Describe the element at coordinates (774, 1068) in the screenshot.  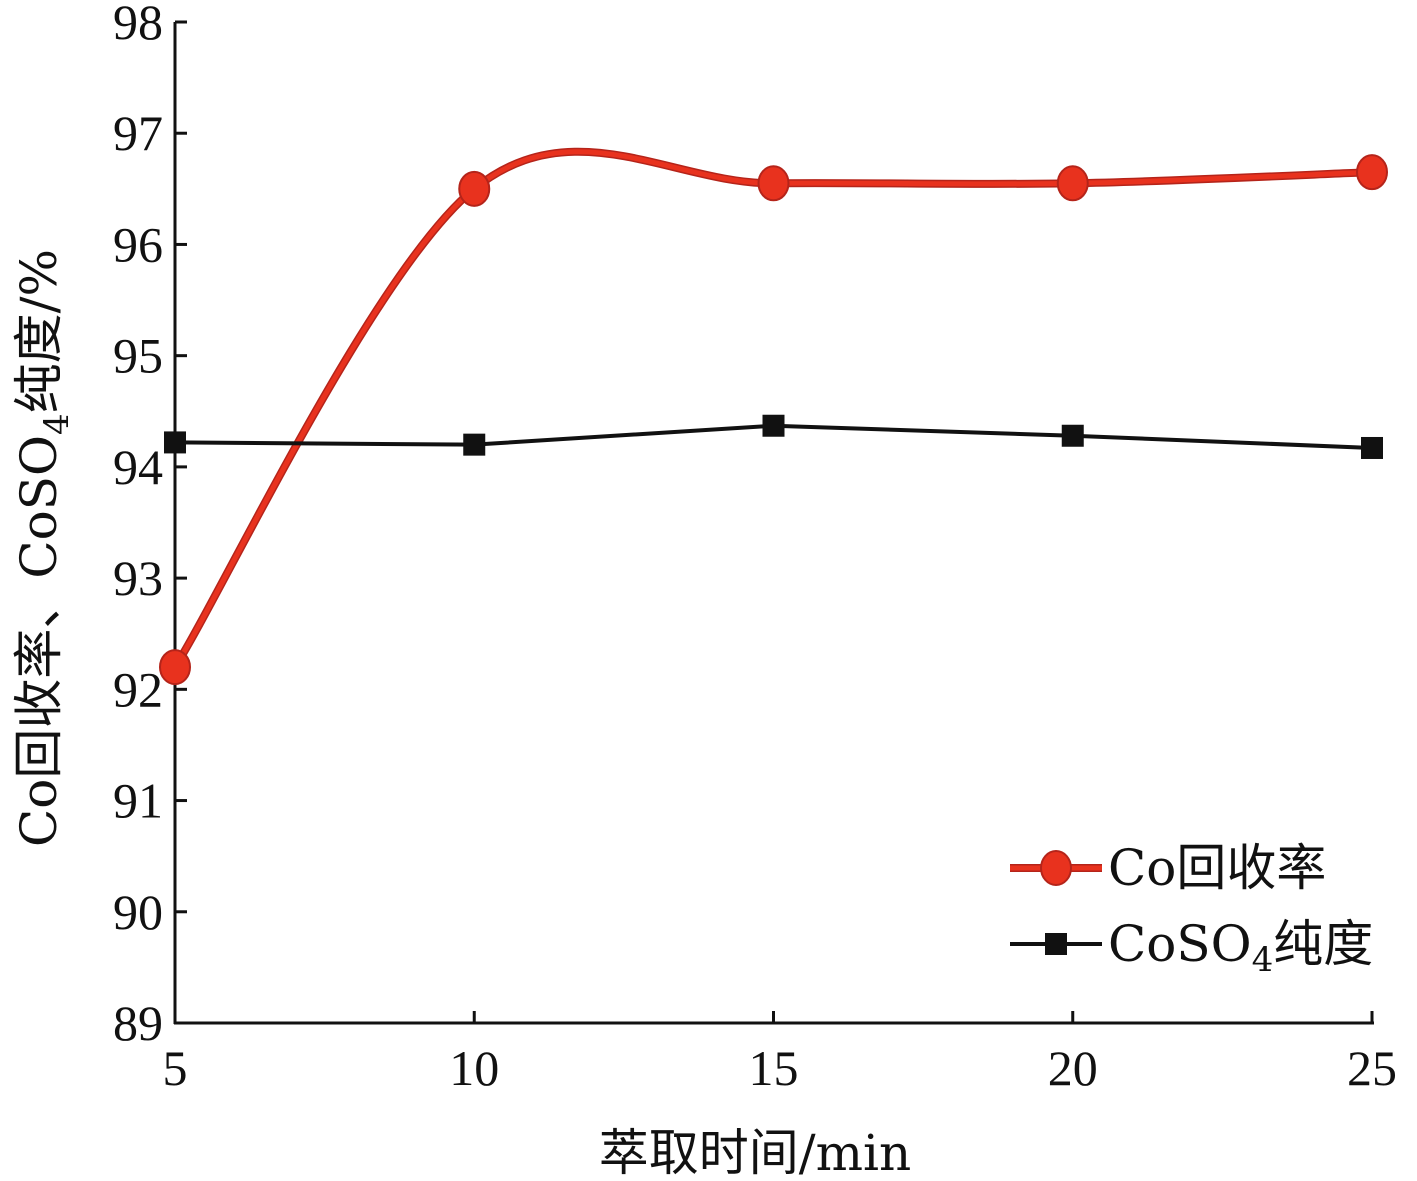
I see `x-tick-label: 15` at that location.